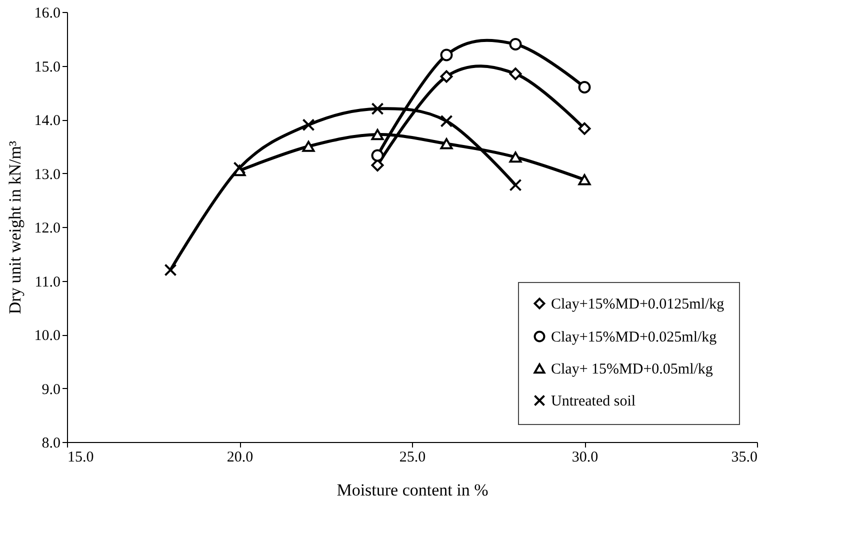 This screenshot has height=541, width=844. I want to click on y-tick-label: 9.0, so click(51, 390).